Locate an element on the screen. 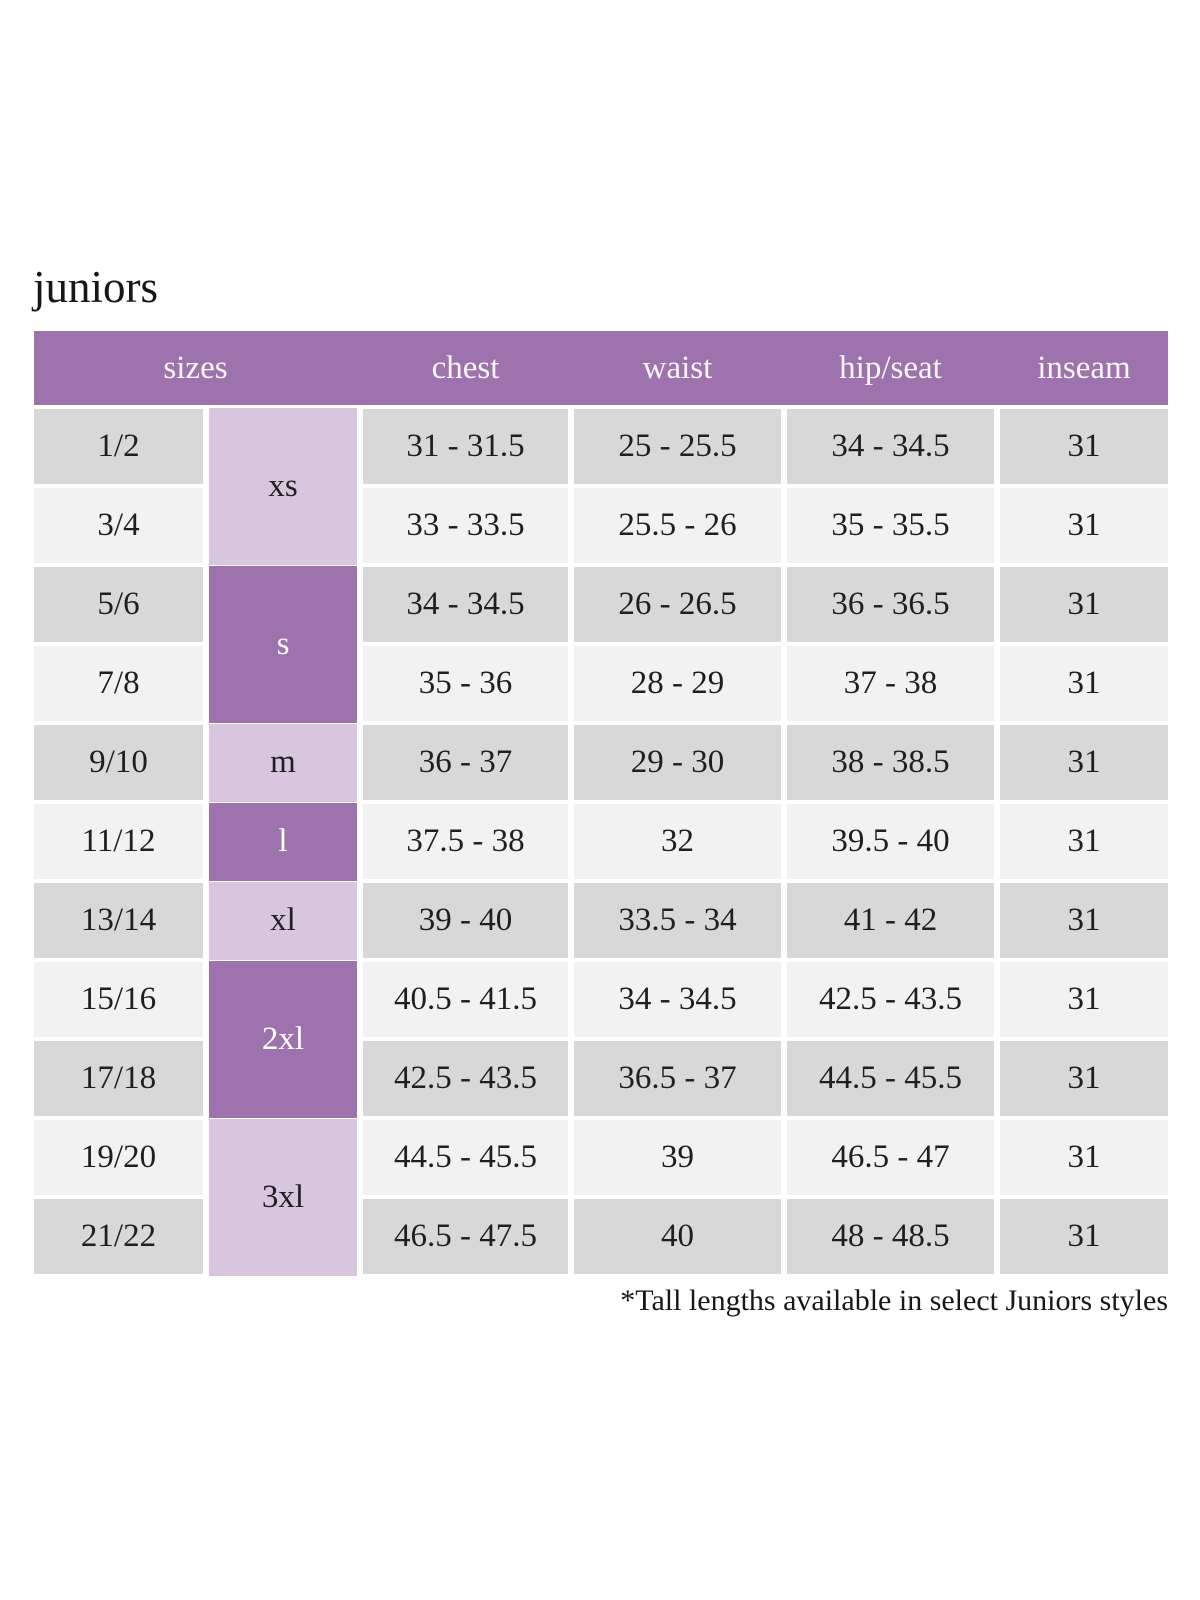  chest-cell: 34 - 34.5 is located at coordinates (465, 604).